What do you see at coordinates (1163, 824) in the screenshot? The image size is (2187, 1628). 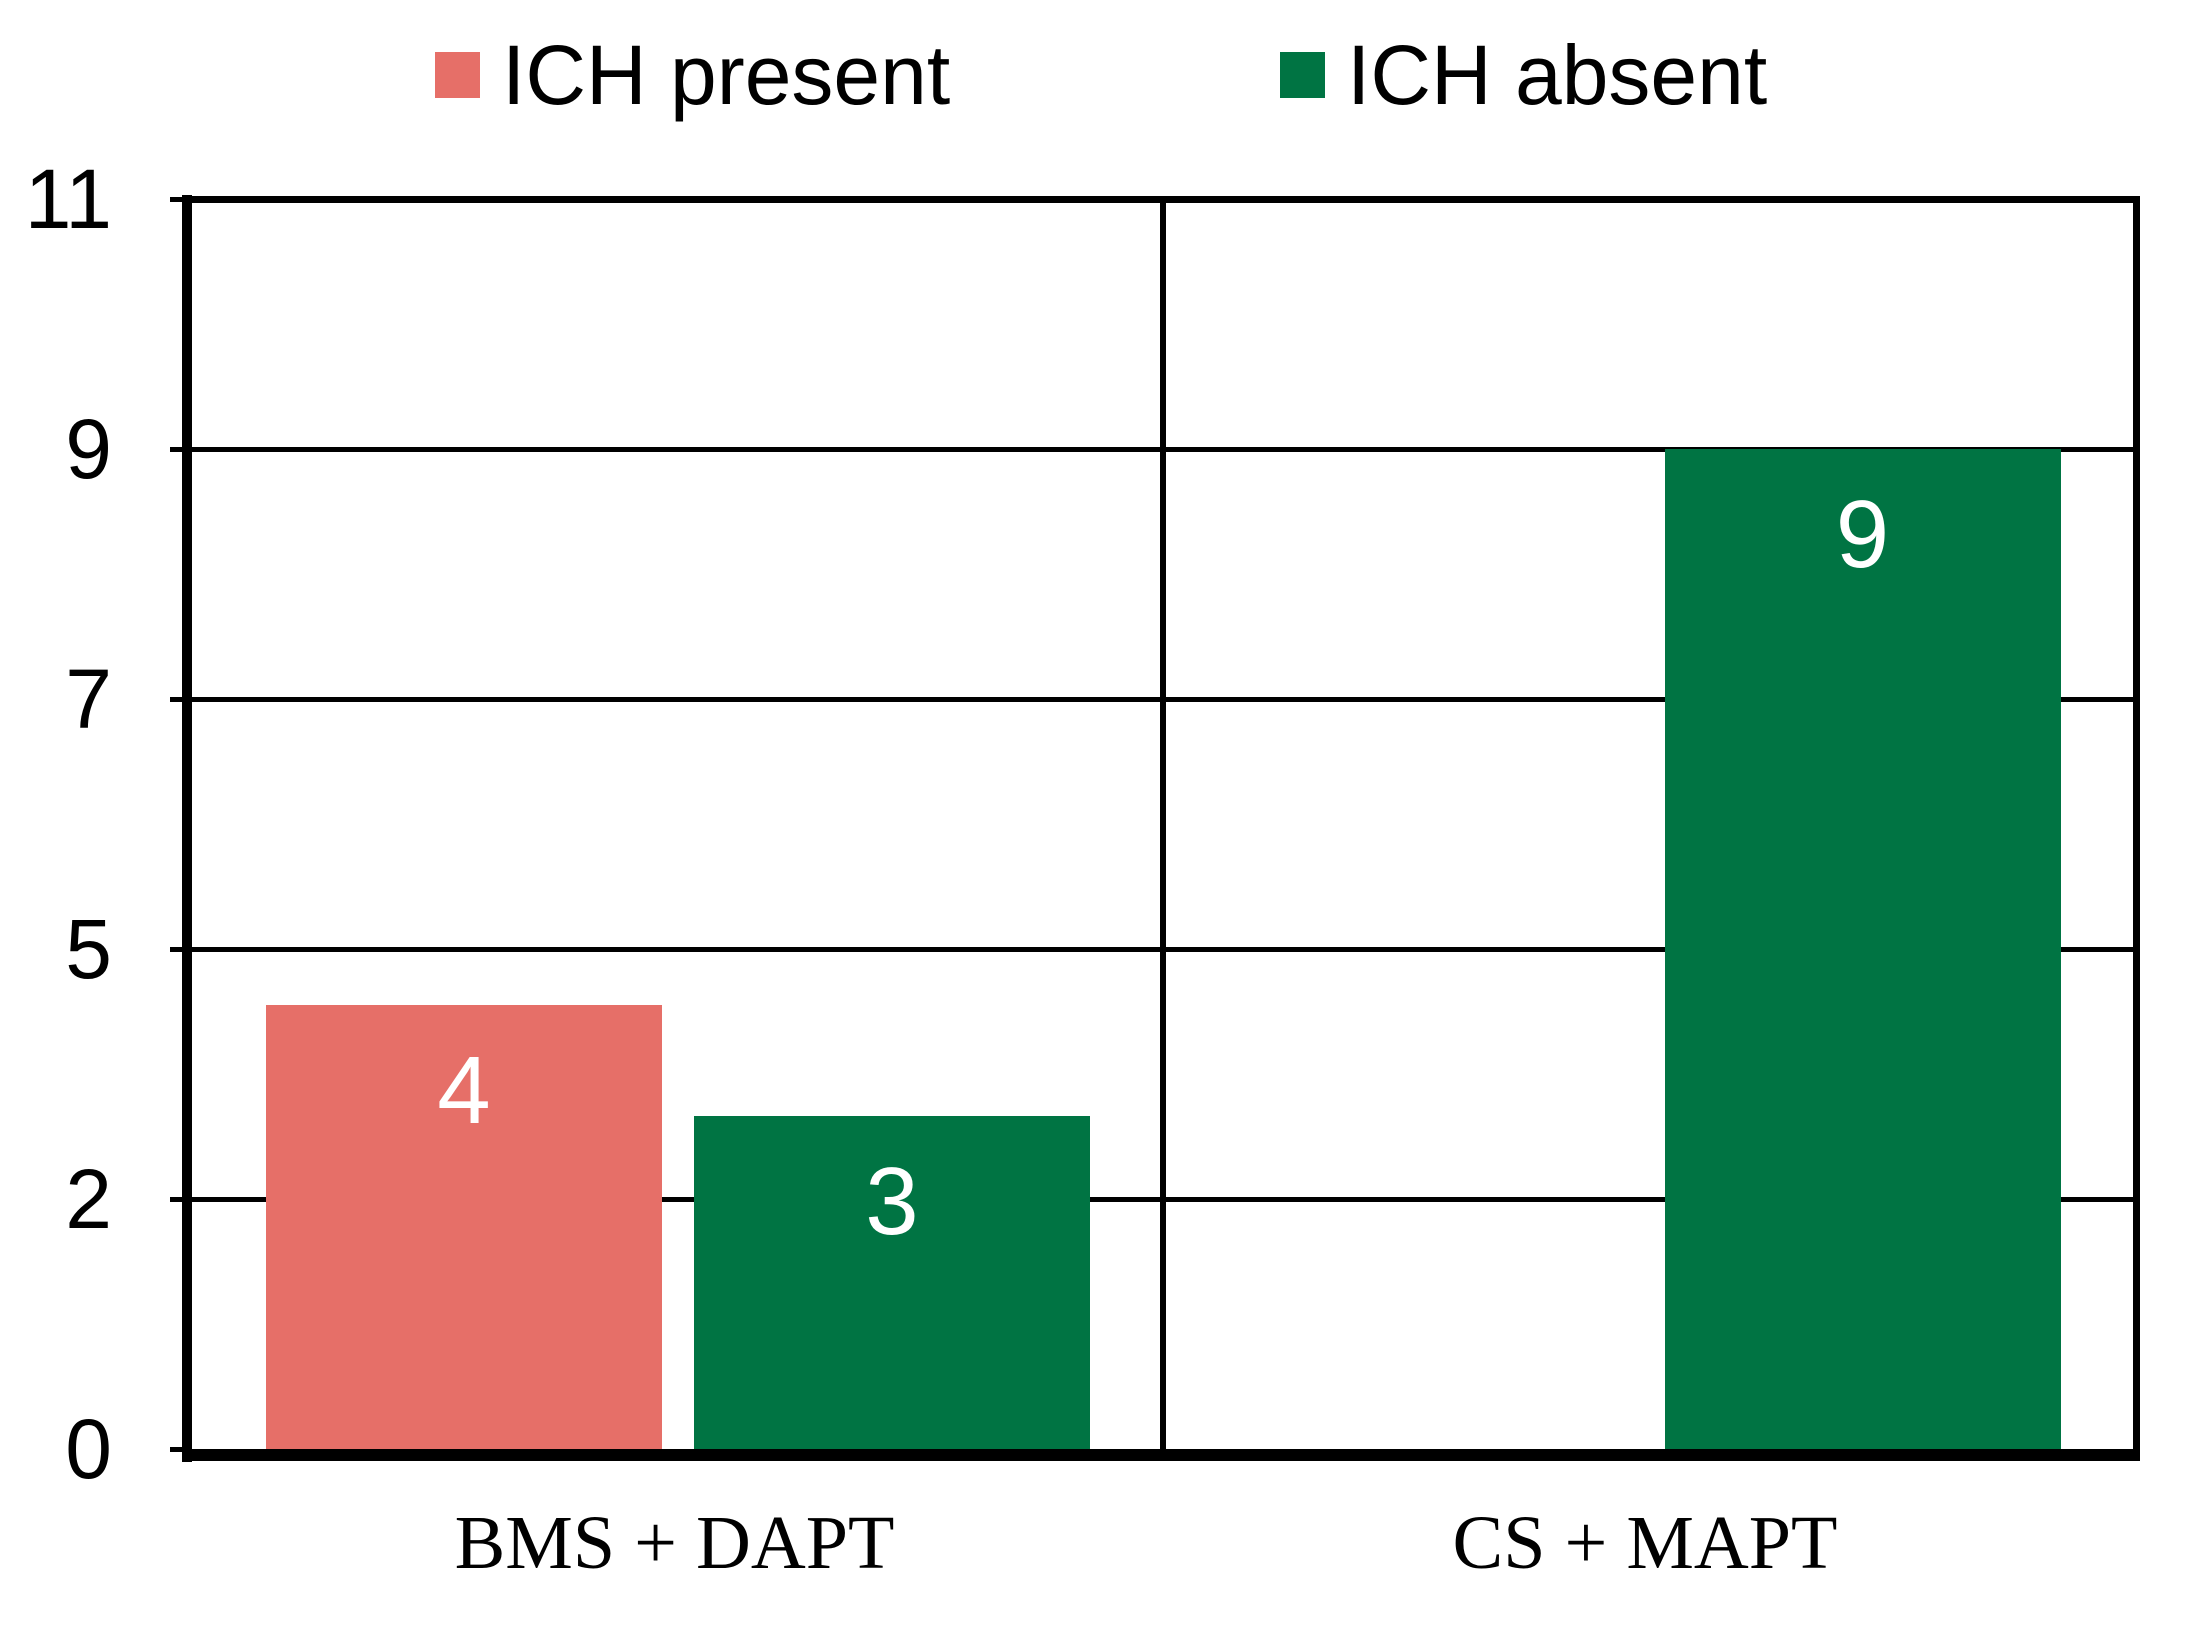 I see `category-divider-line` at bounding box center [1163, 824].